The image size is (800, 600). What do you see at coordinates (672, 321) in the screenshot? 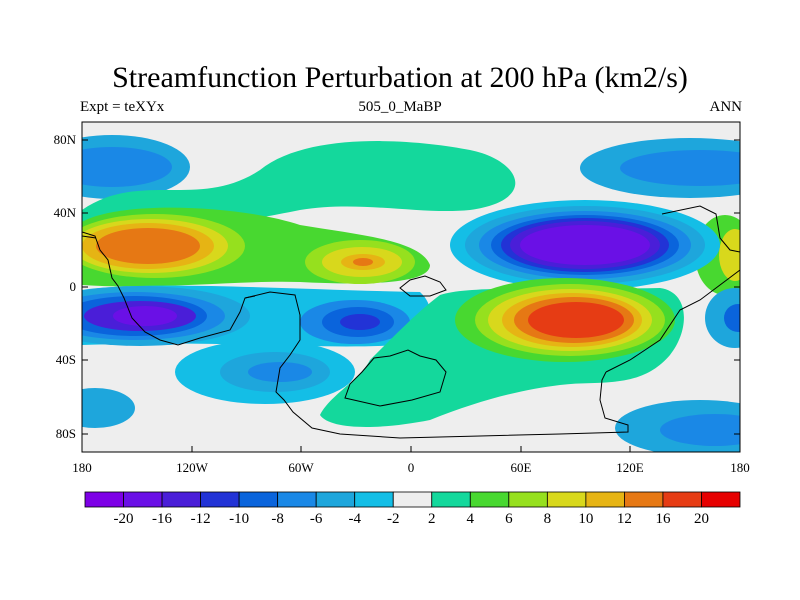
I see `asia-coastline` at bounding box center [672, 321].